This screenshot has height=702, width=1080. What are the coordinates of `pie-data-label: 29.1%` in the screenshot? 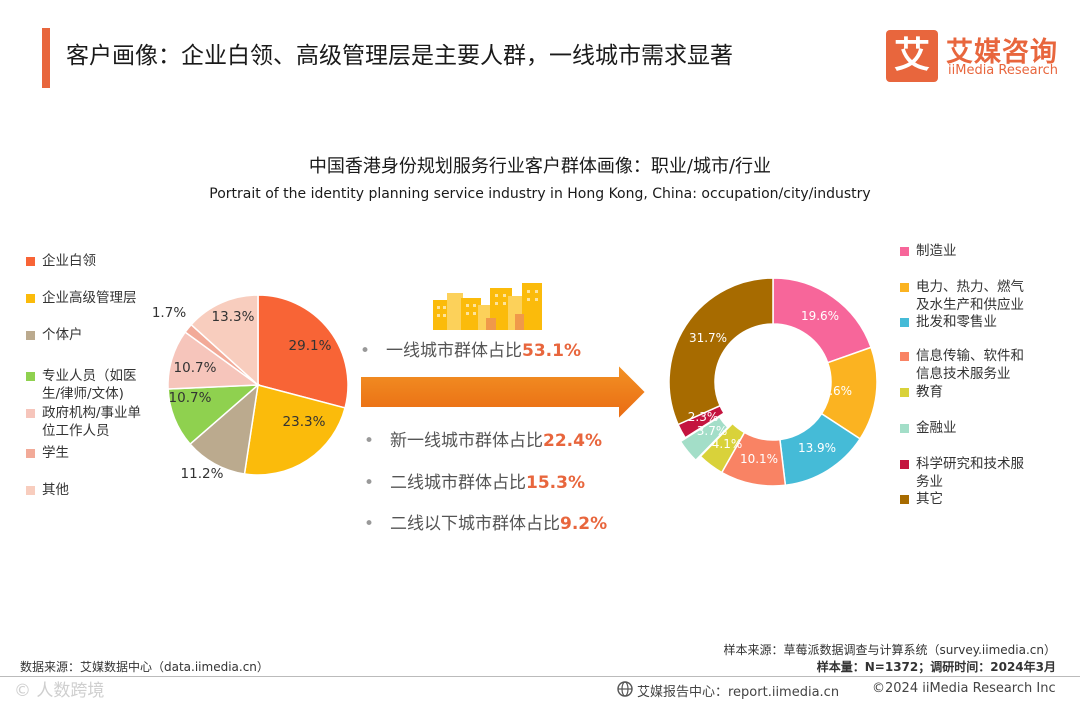 It's located at (310, 346).